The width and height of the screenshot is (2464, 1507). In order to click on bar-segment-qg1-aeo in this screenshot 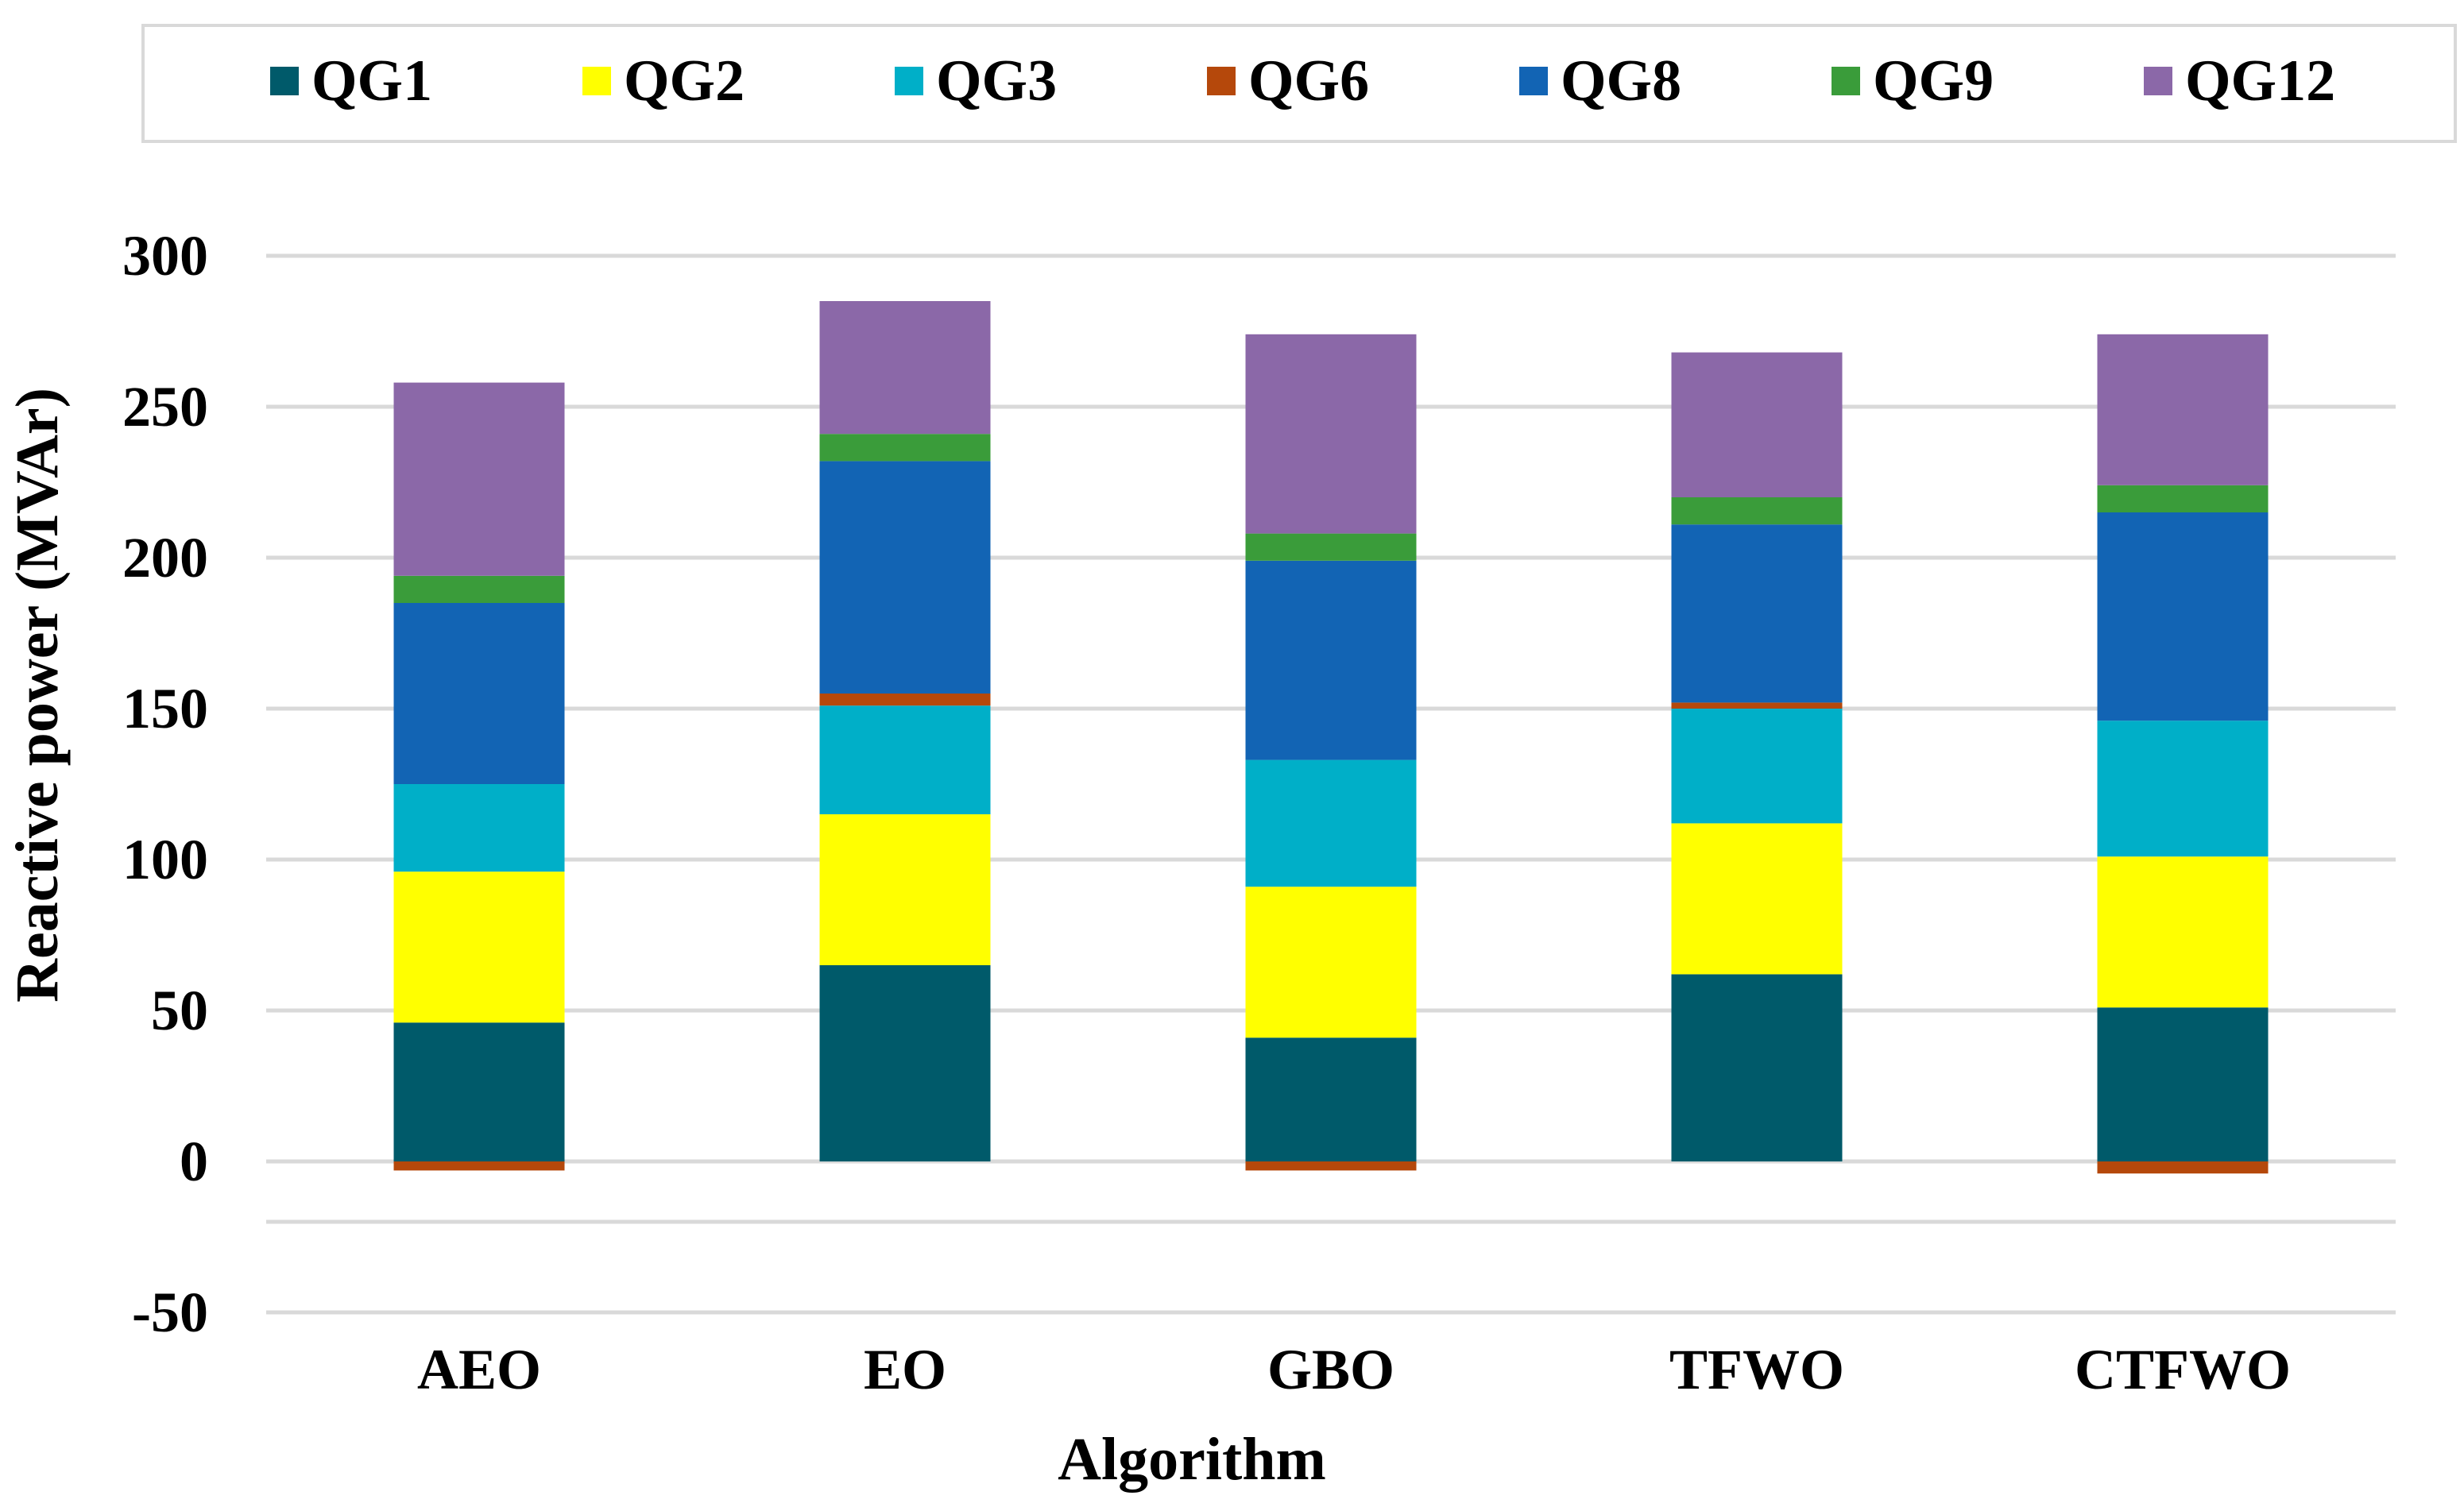, I will do `click(479, 1092)`.